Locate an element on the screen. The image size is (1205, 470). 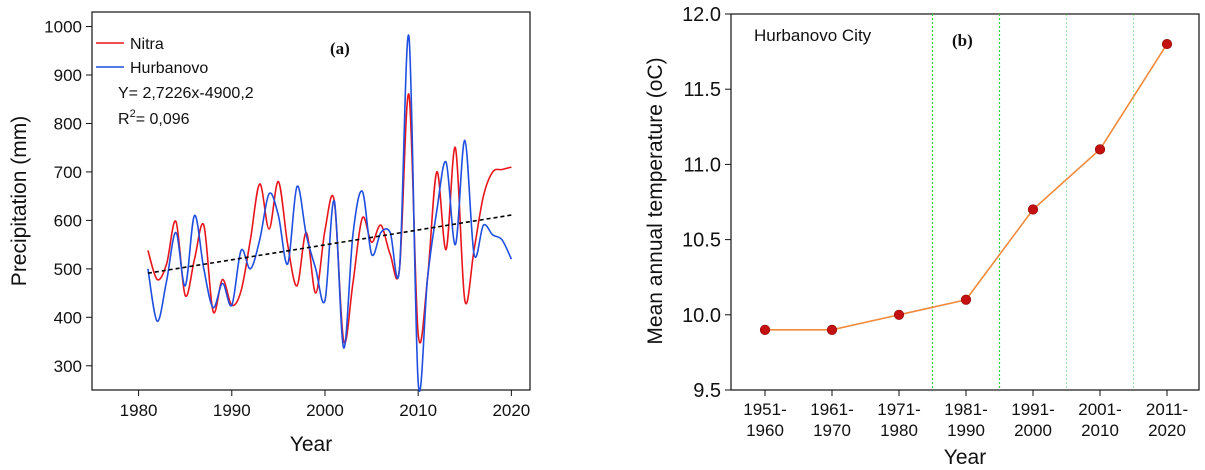
y-tick-label-b: 10.5 is located at coordinates (701, 241).